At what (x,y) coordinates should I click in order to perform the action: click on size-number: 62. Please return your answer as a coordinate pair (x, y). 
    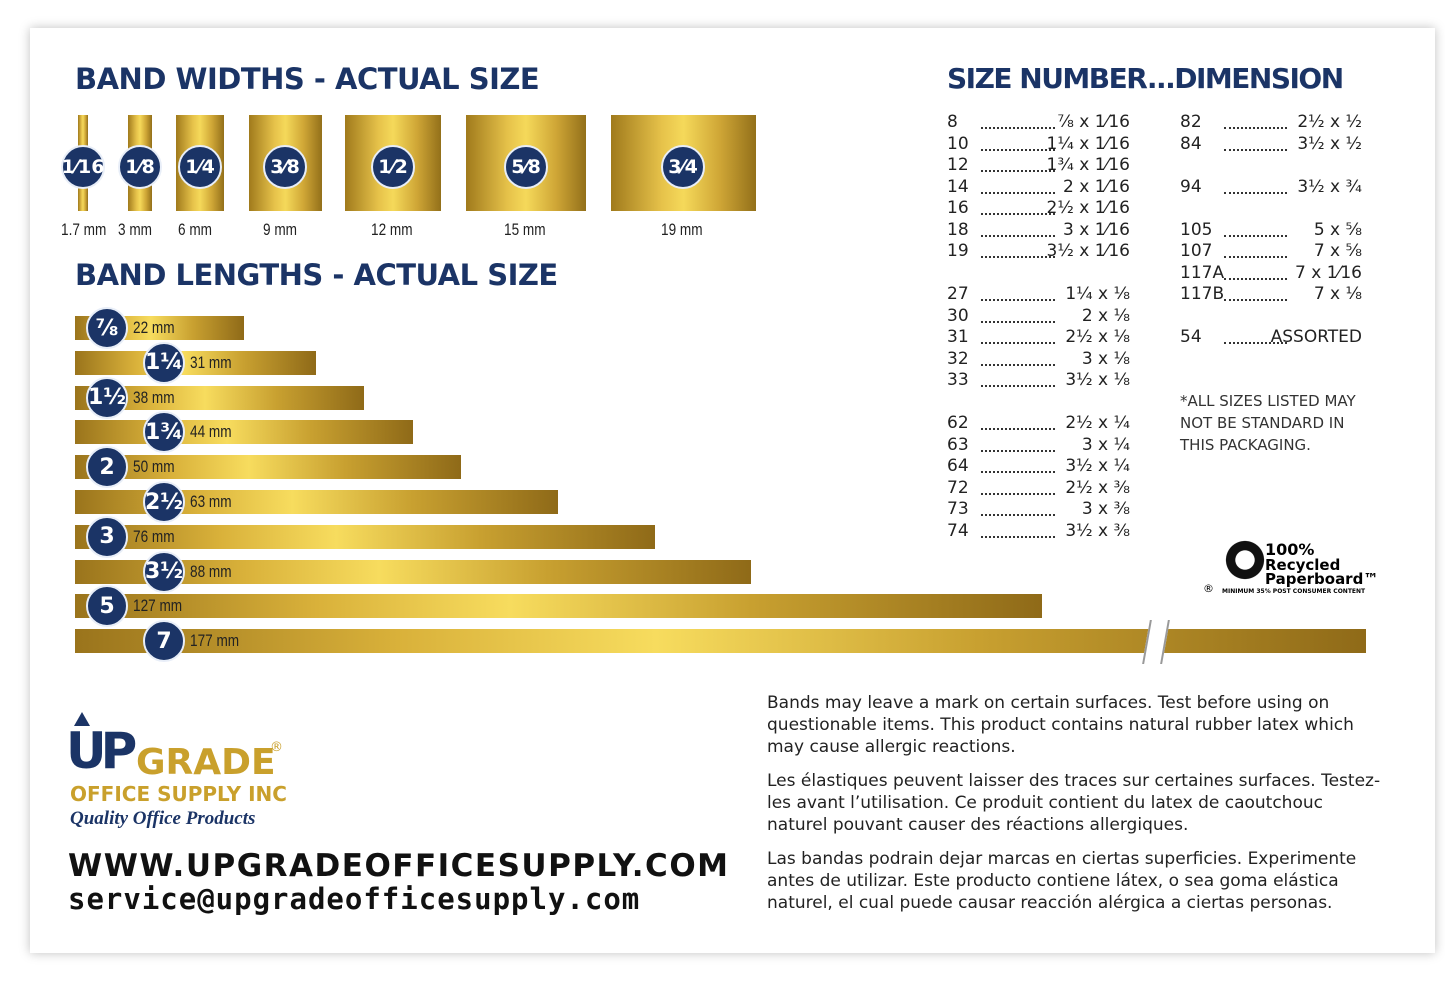
    Looking at the image, I should click on (958, 423).